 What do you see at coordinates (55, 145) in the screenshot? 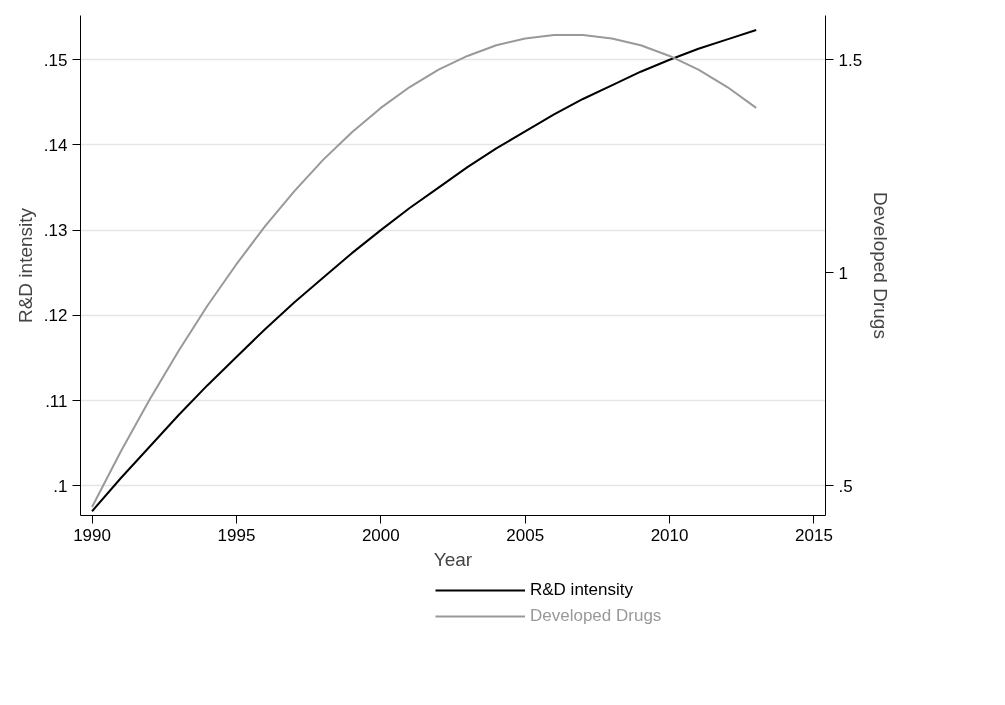
I see `y-tick-label: .14` at bounding box center [55, 145].